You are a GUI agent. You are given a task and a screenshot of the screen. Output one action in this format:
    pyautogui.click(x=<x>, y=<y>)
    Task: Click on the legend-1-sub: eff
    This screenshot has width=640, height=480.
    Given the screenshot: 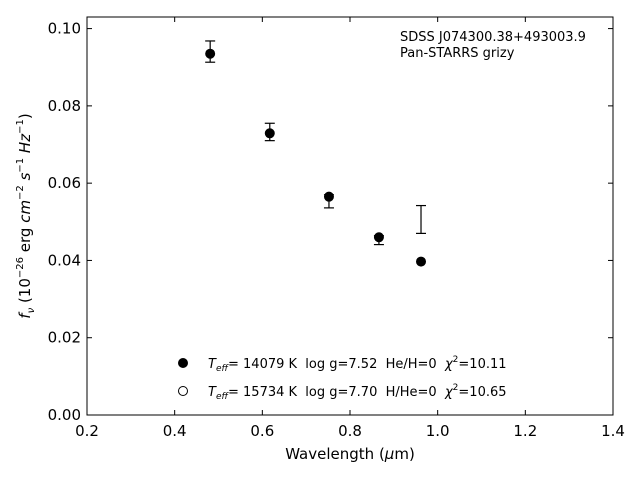 What is the action you would take?
    pyautogui.click(x=223, y=369)
    